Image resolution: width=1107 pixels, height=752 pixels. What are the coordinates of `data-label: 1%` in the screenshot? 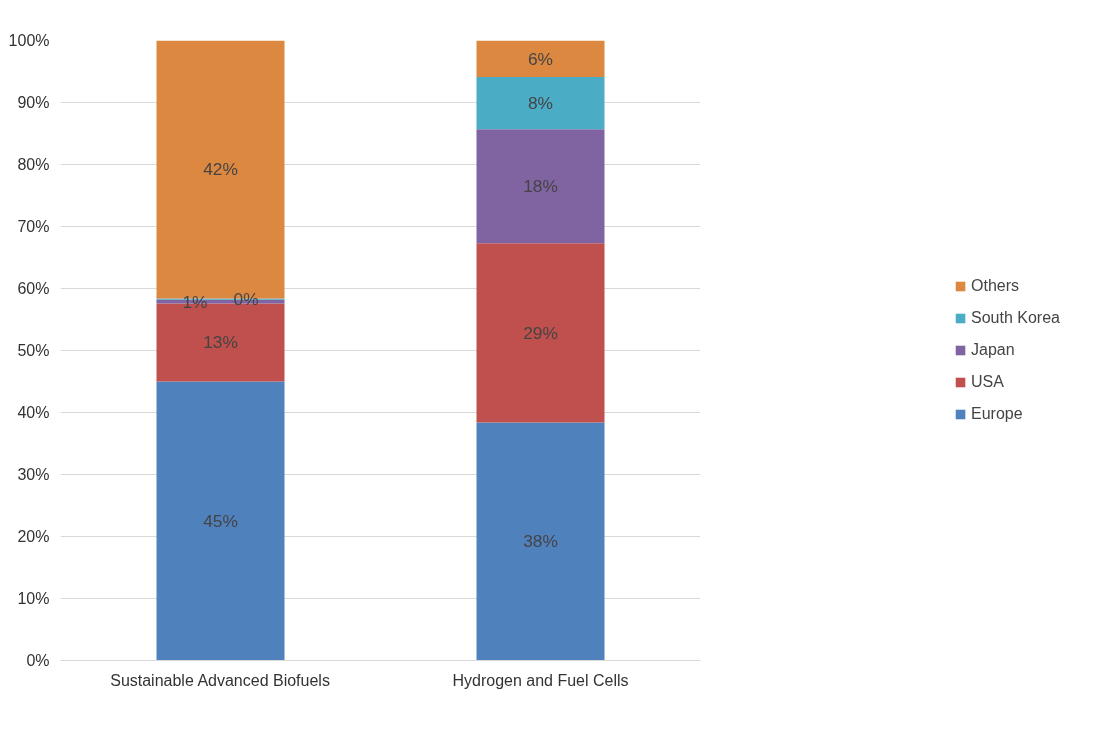 It's located at (195, 301).